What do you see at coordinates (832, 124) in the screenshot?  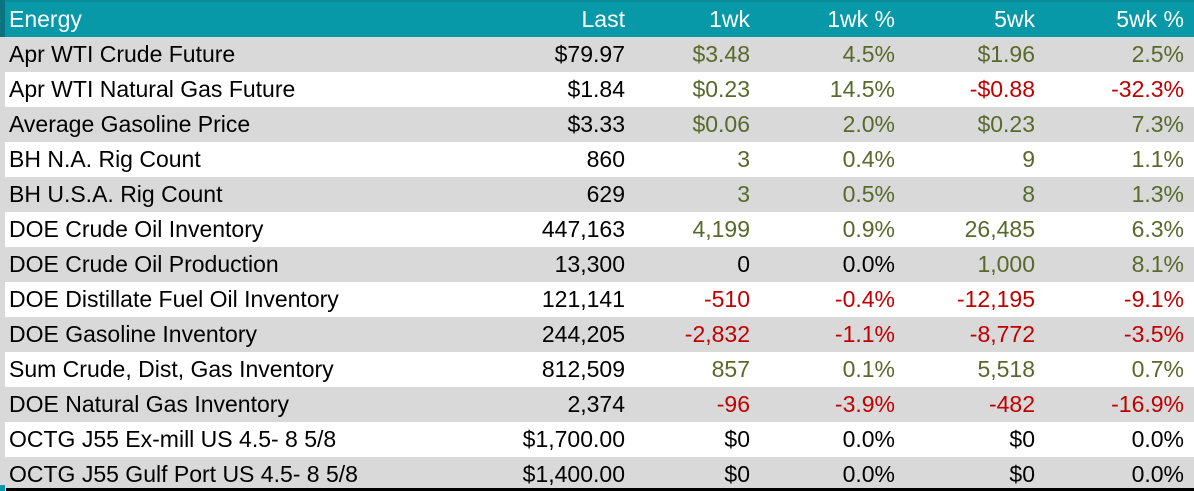 I see `cell-1wk-pct: 2.0%` at bounding box center [832, 124].